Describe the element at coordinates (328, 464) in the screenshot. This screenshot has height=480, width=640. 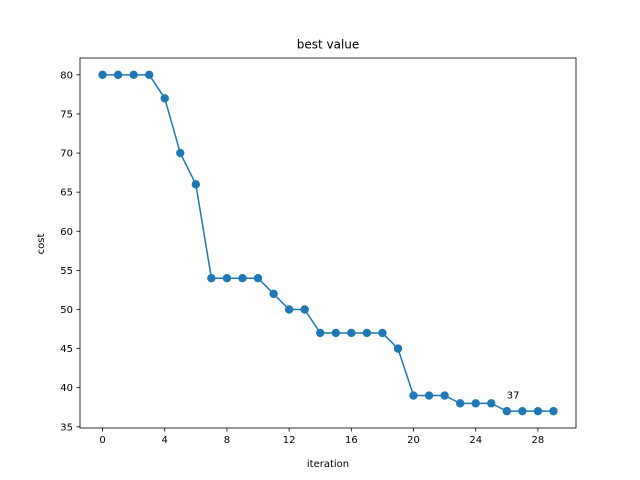
I see `x-axis-label: iteration` at that location.